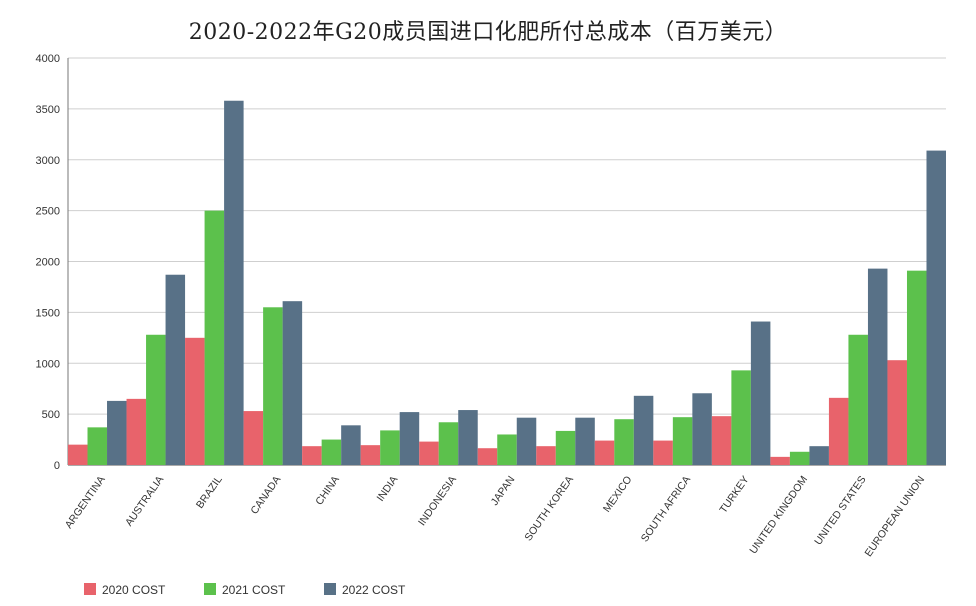 The image size is (976, 606). Describe the element at coordinates (209, 492) in the screenshot. I see `x-tick-label: BRAZIL` at that location.